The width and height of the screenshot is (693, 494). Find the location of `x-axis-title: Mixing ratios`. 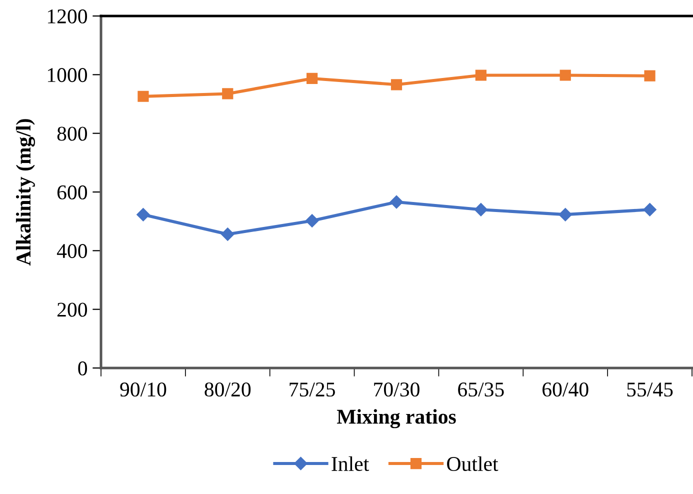

x-axis-title: Mixing ratios is located at coordinates (396, 418).